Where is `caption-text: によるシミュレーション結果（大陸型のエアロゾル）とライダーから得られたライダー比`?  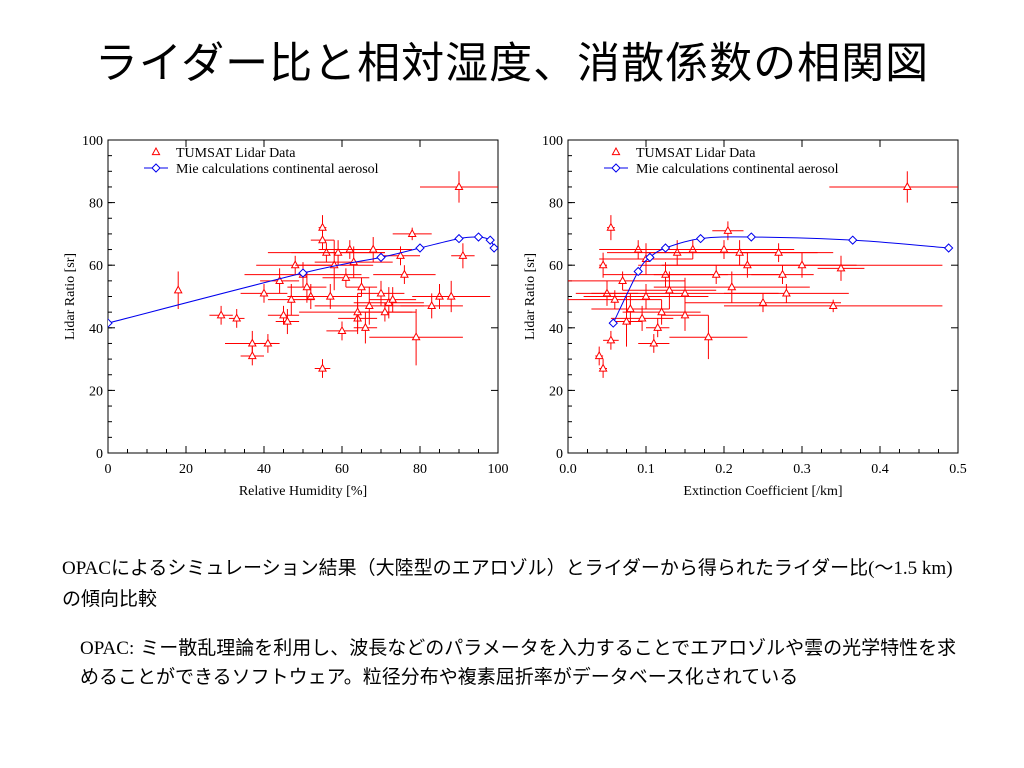
caption-text: によるシミュレーション結果（大陸型のエアロゾル）とライダーから得られたライダー比 is located at coordinates (489, 568).